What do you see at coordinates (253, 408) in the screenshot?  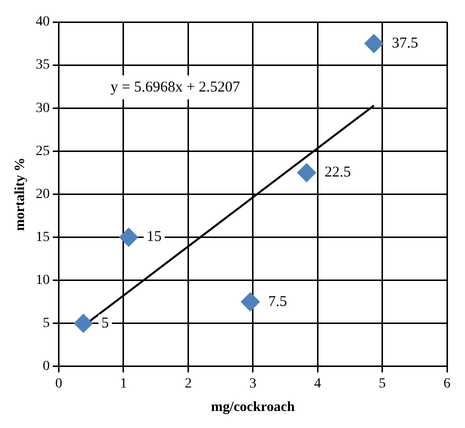 I see `x-axis-title: mg/cockroach` at bounding box center [253, 408].